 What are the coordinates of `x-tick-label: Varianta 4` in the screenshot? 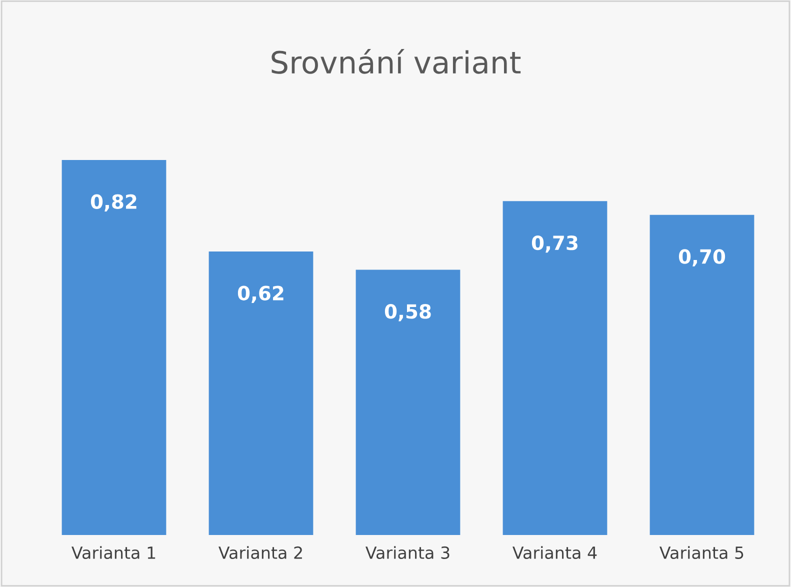 It's located at (554, 553).